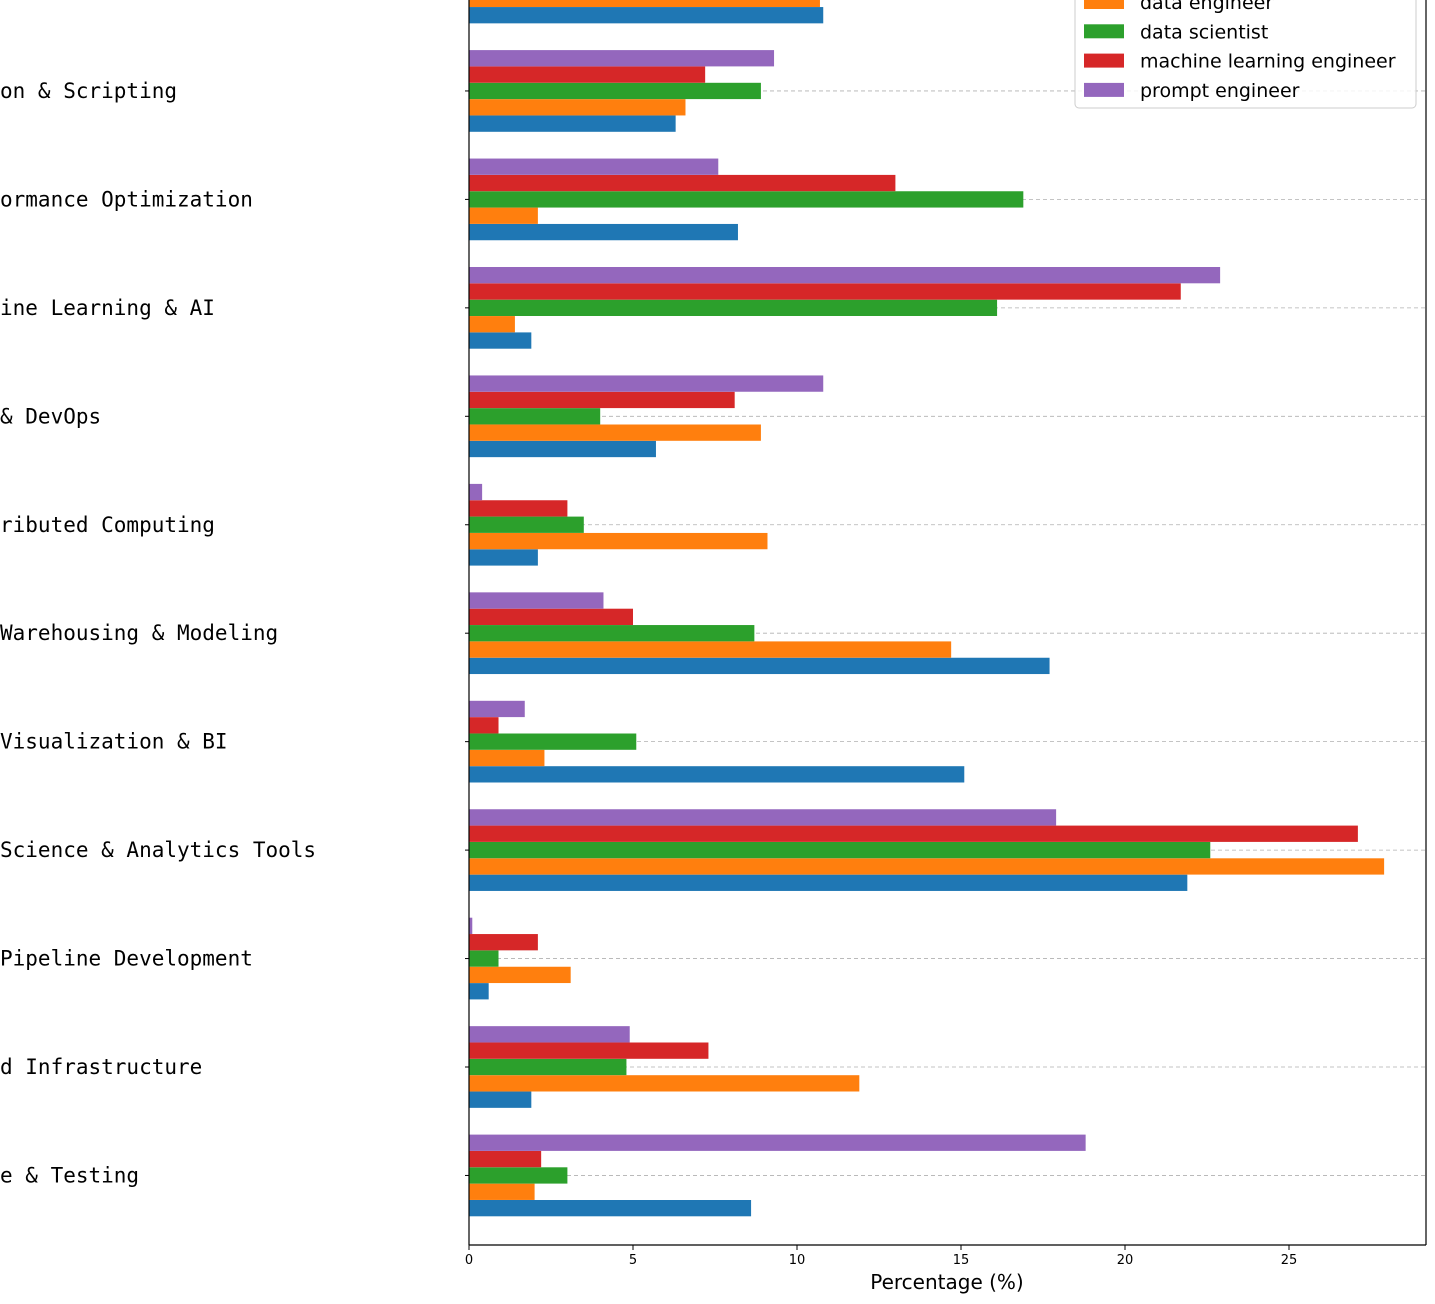  I want to click on x-tick-labels: 0 5 10 15 20 25, so click(881, 1256).